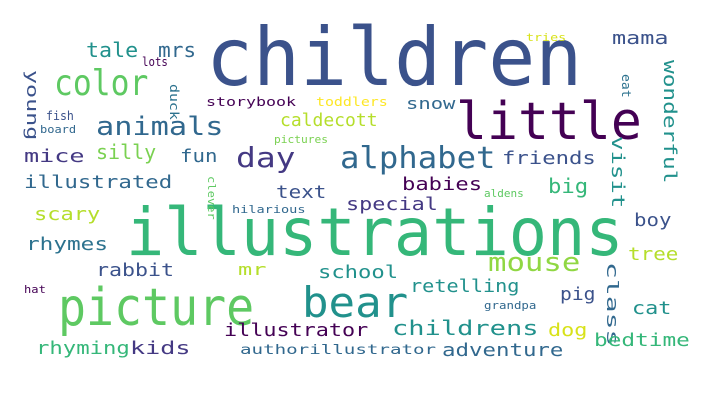 This screenshot has width=724, height=408. What do you see at coordinates (155, 62) in the screenshot?
I see `word-lots: lots` at bounding box center [155, 62].